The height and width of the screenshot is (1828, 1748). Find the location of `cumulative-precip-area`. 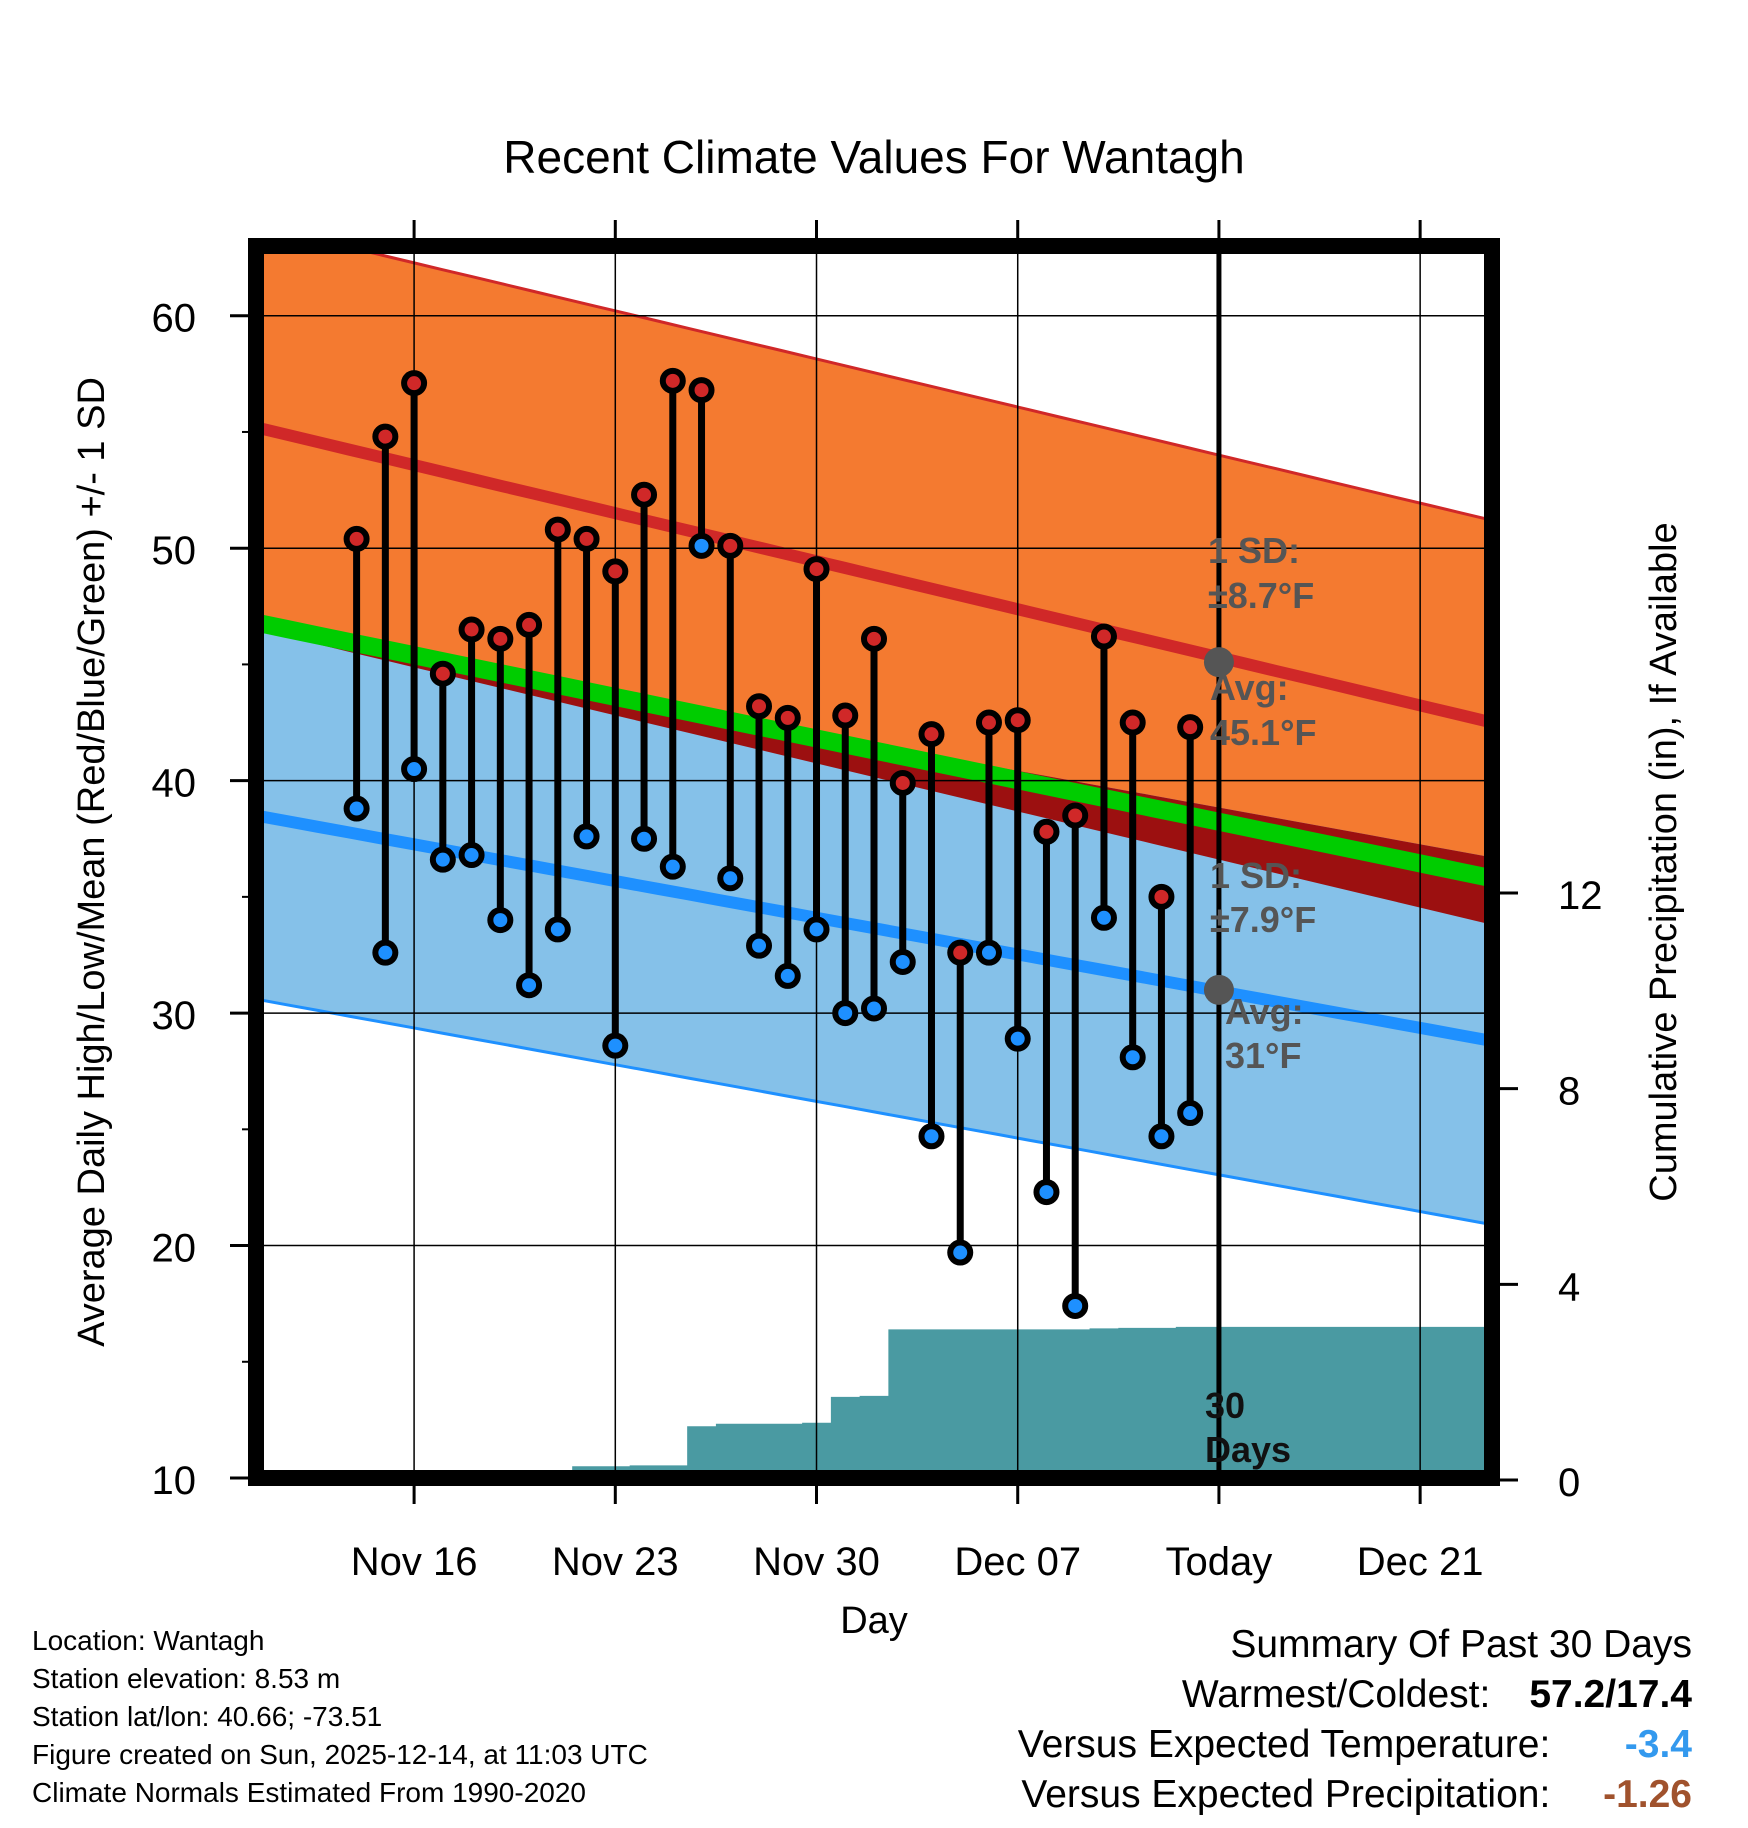

cumulative-precip-area is located at coordinates (1003, 1402).